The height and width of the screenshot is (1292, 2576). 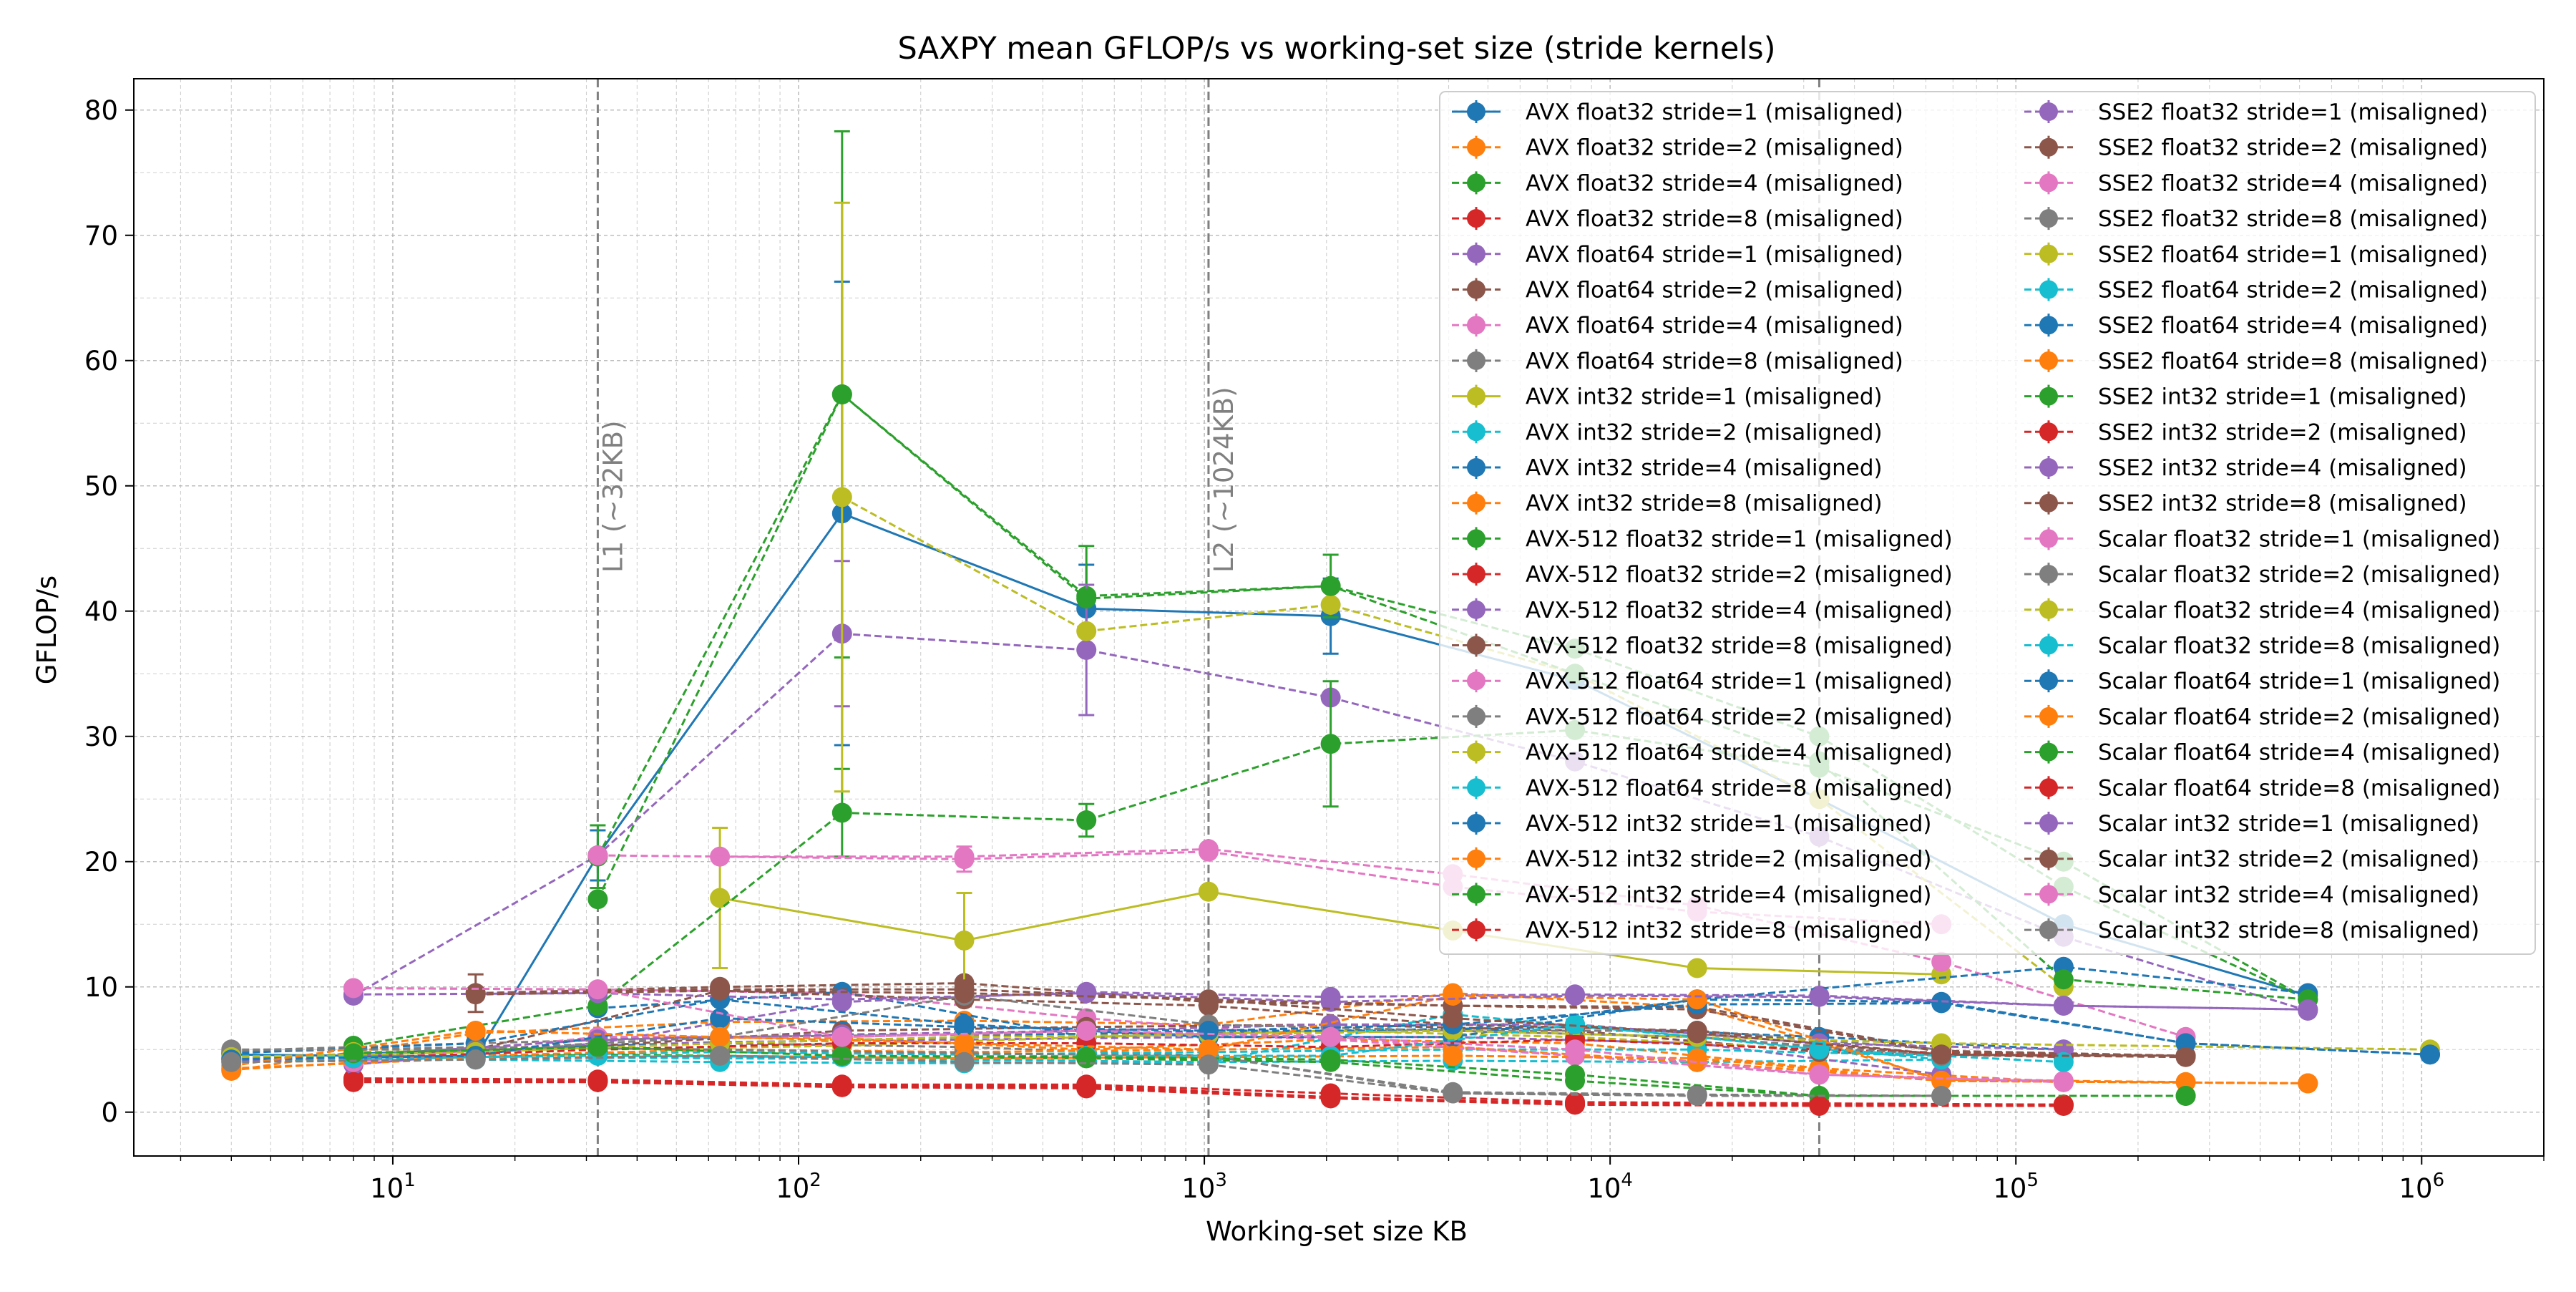 I want to click on legend-label: AVX float32 stride=4 (misaligned), so click(x=1714, y=183).